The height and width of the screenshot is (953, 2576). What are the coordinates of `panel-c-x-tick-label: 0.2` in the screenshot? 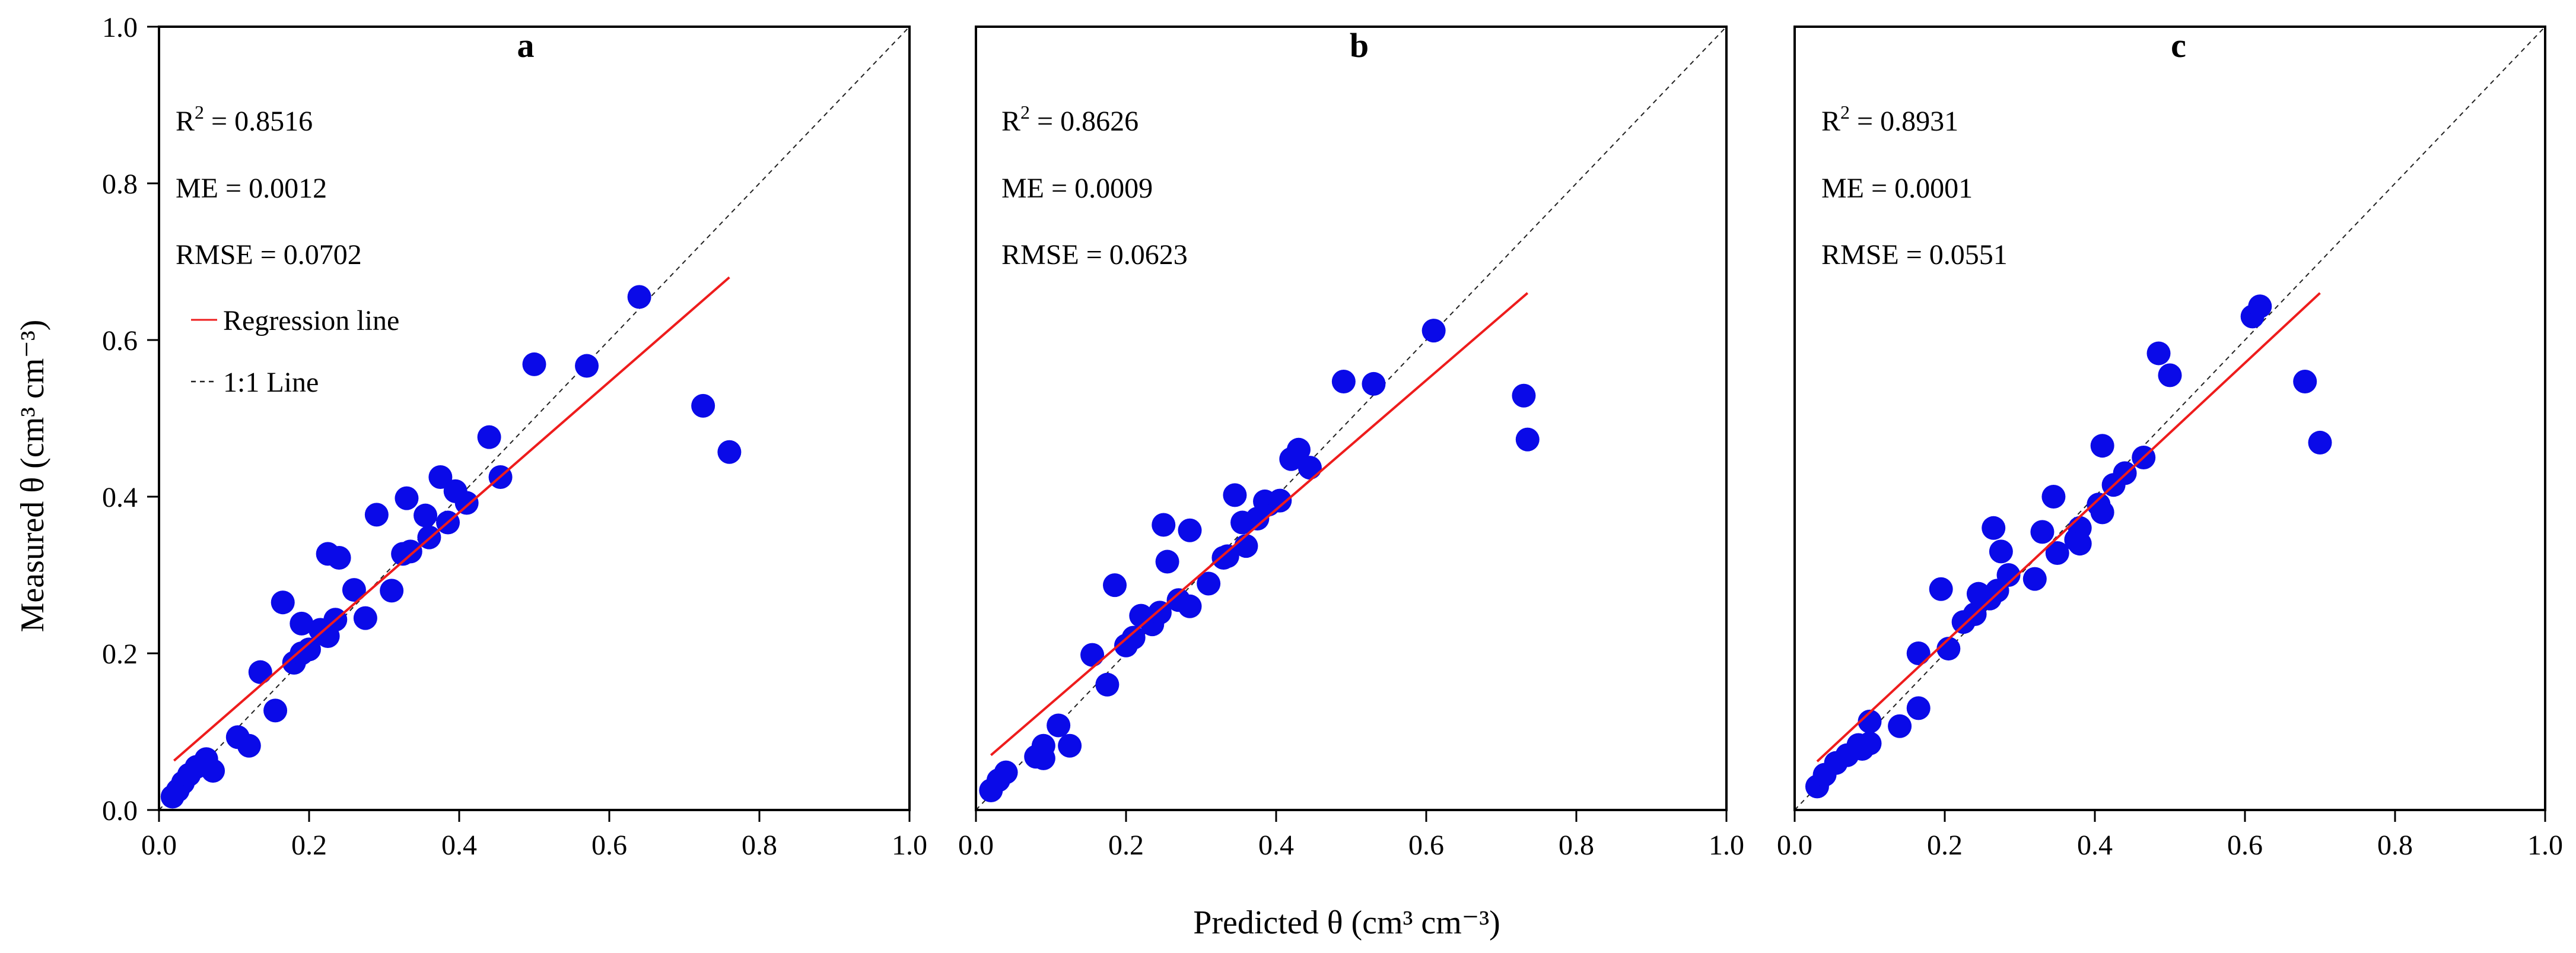 It's located at (1945, 846).